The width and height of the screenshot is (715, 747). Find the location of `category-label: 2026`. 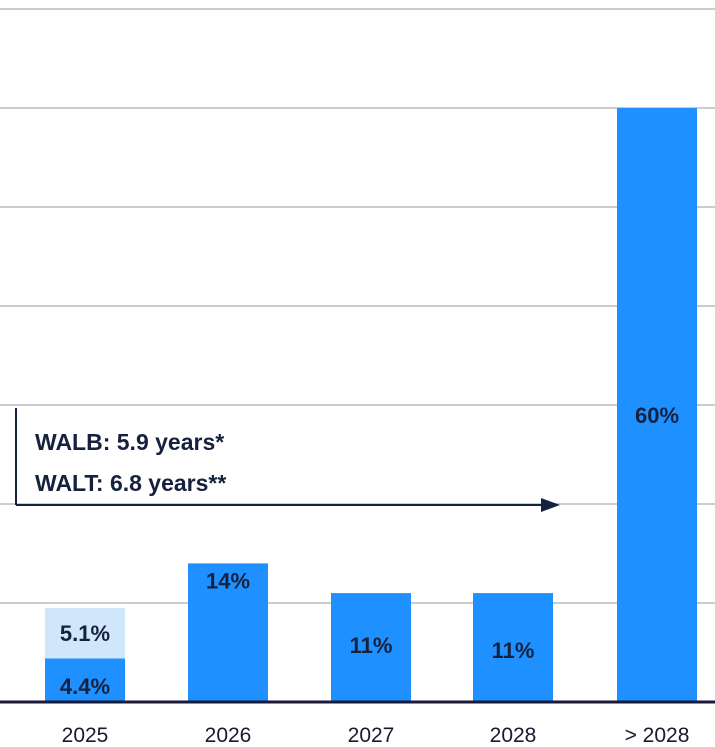

category-label: 2026 is located at coordinates (228, 735).